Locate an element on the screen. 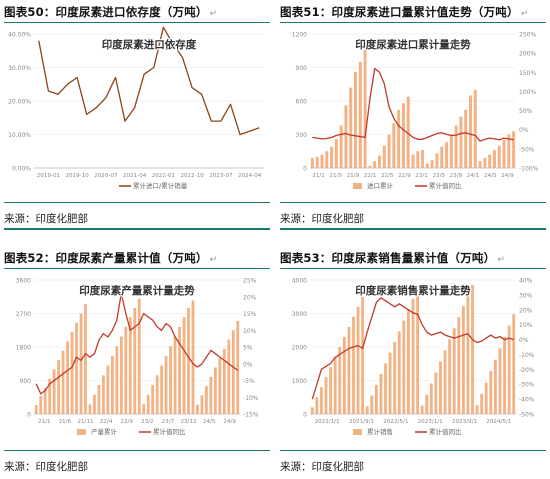 Image resolution: width=550 pixels, height=479 pixels. chart-title: 印度尿素销售累计量走势 is located at coordinates (413, 290).